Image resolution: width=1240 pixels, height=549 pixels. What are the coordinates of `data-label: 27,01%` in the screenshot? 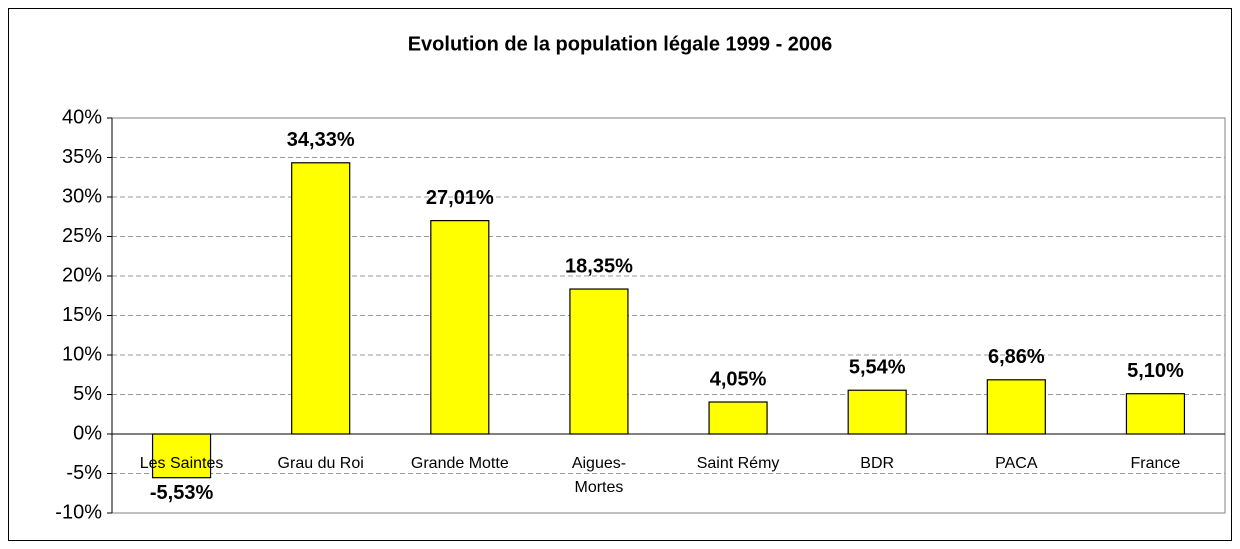 It's located at (460, 198).